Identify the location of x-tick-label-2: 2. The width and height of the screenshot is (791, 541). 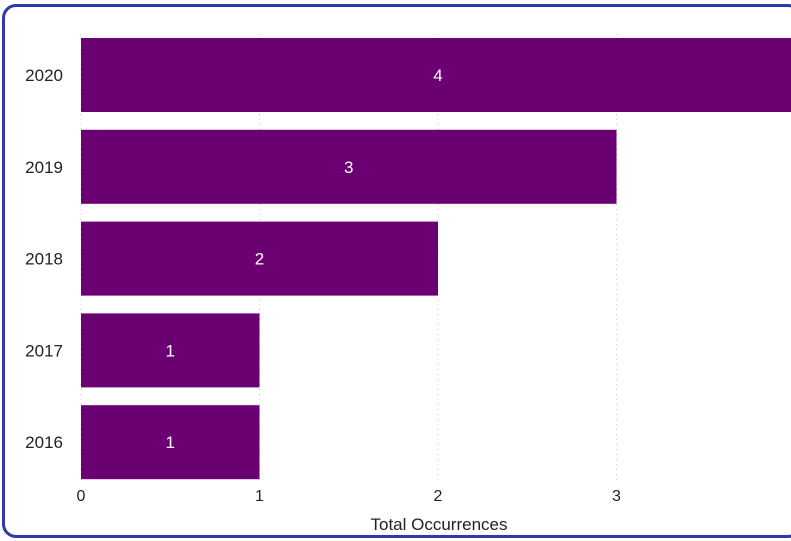
(438, 496).